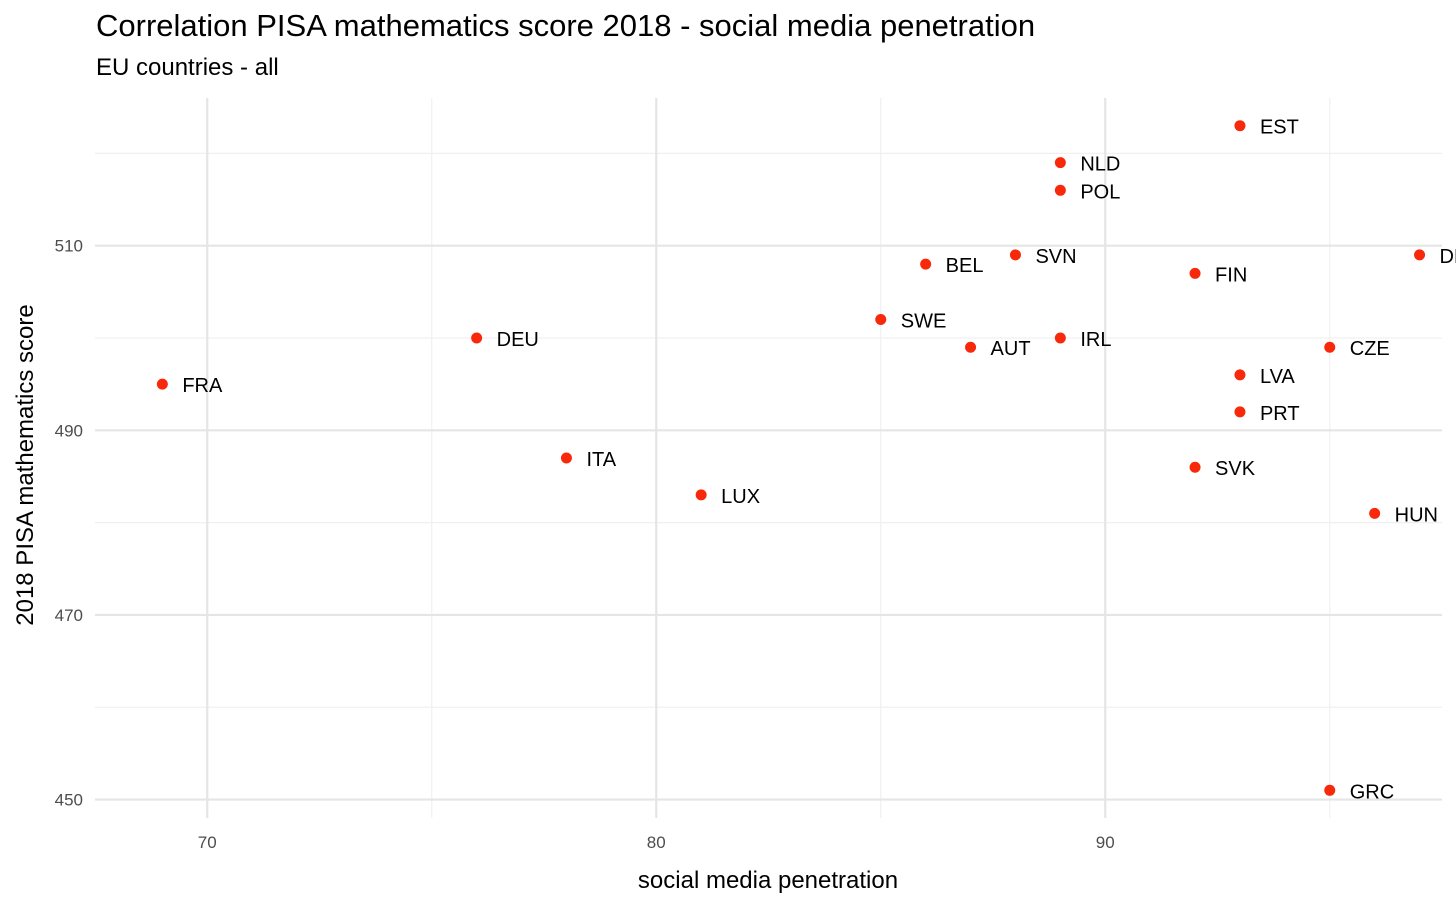 This screenshot has height=910, width=1456. I want to click on point-label: EST, so click(1279, 128).